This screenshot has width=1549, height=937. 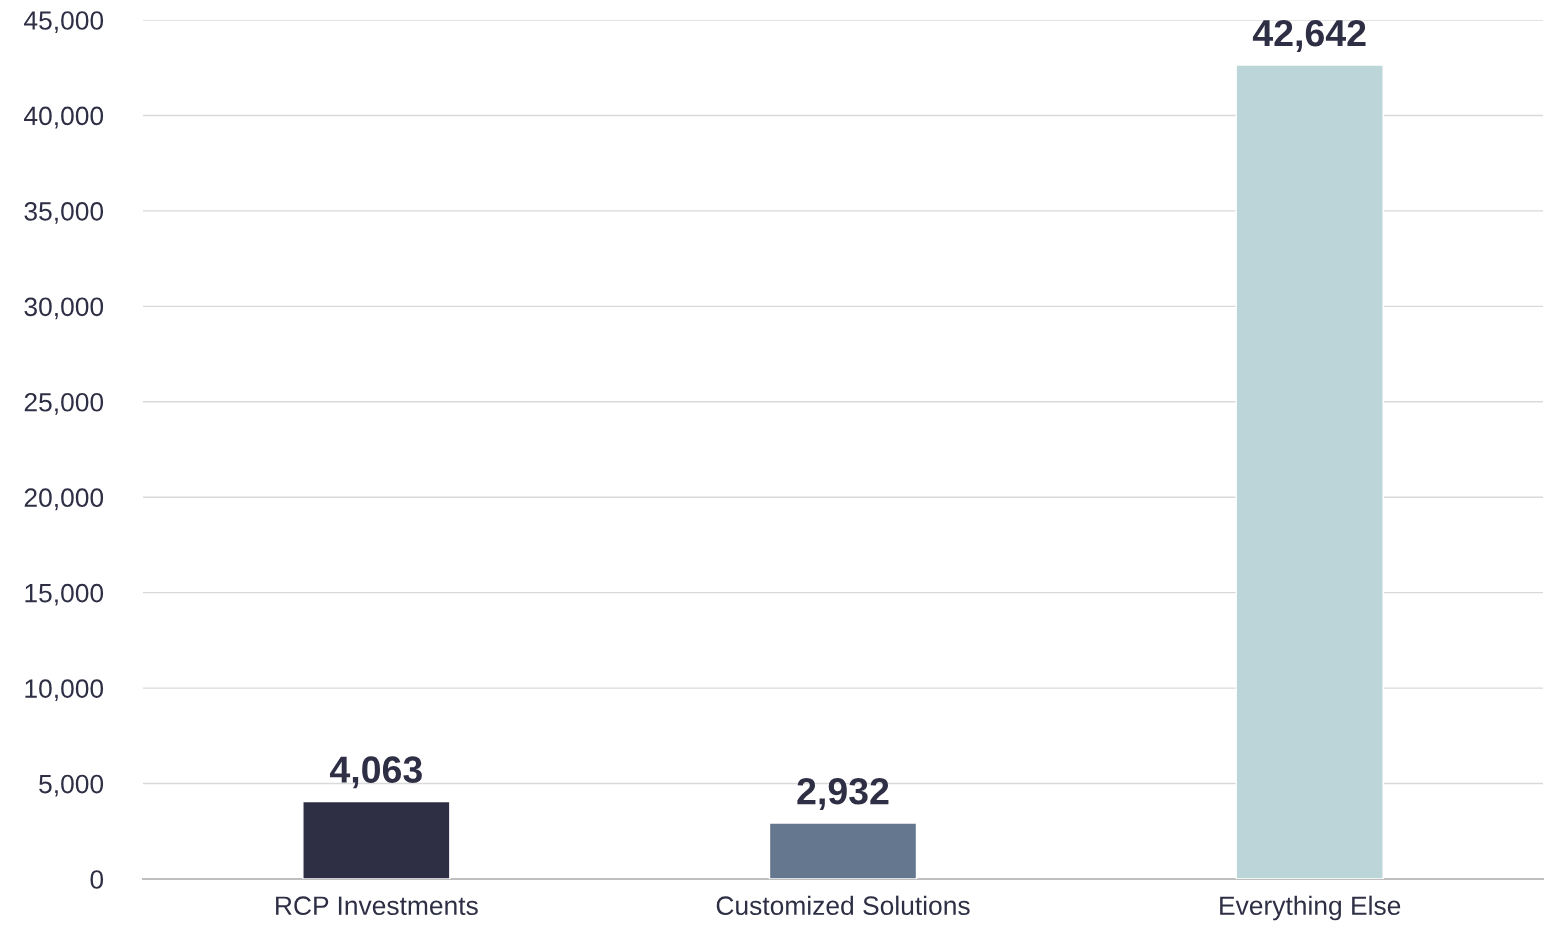 What do you see at coordinates (1309, 35) in the screenshot?
I see `data-label: 42,642` at bounding box center [1309, 35].